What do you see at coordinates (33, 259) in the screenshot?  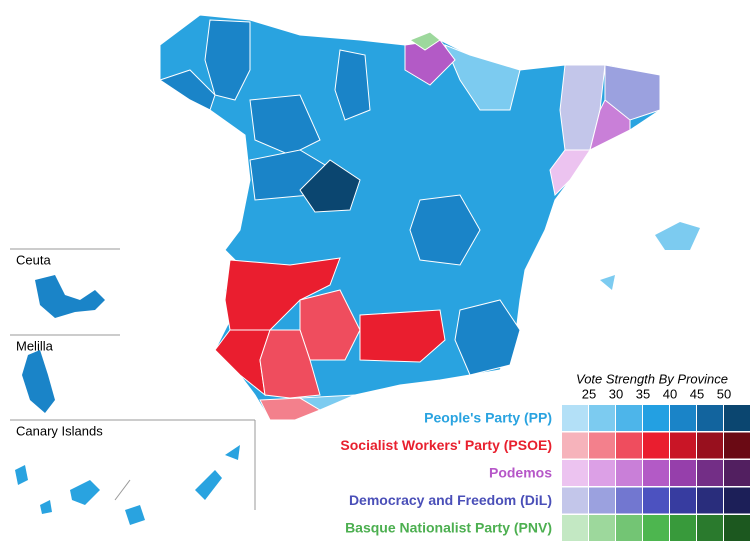 I see `inset-label: Ceuta` at bounding box center [33, 259].